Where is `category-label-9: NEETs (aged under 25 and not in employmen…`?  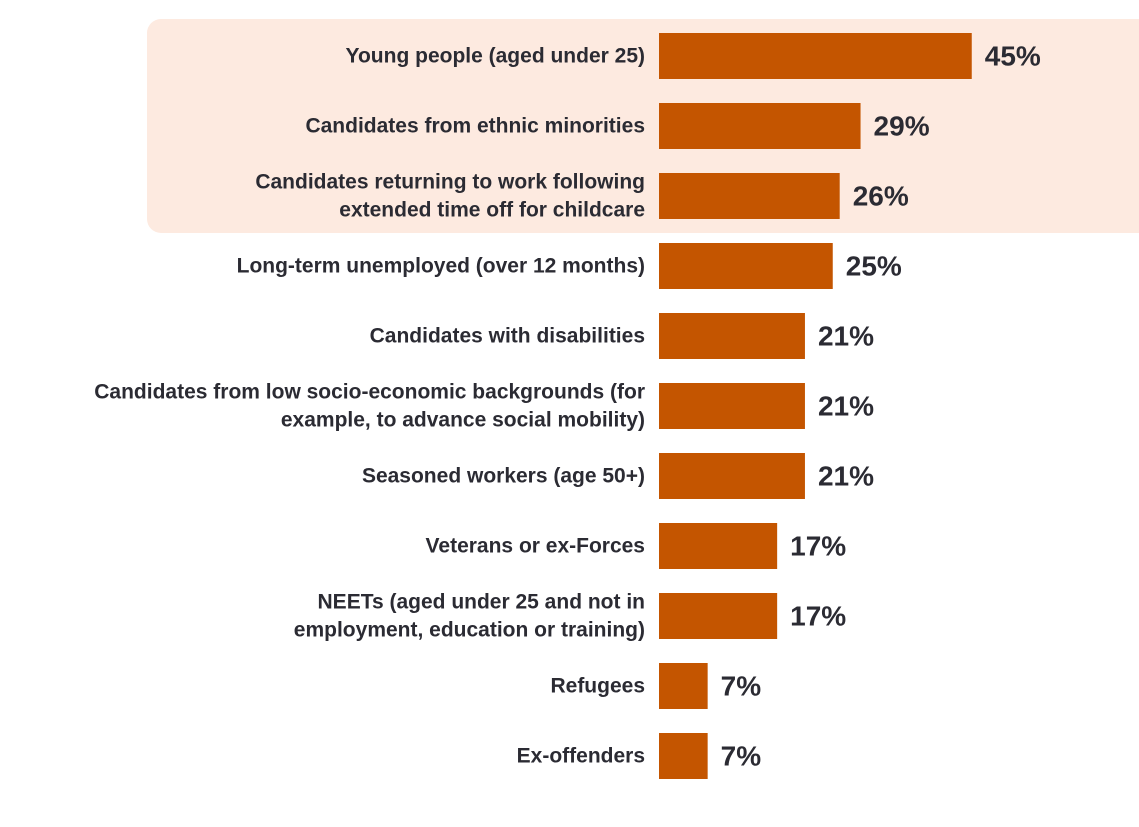
category-label-9: NEETs (aged under 25 and not in employmen… is located at coordinates (469, 616).